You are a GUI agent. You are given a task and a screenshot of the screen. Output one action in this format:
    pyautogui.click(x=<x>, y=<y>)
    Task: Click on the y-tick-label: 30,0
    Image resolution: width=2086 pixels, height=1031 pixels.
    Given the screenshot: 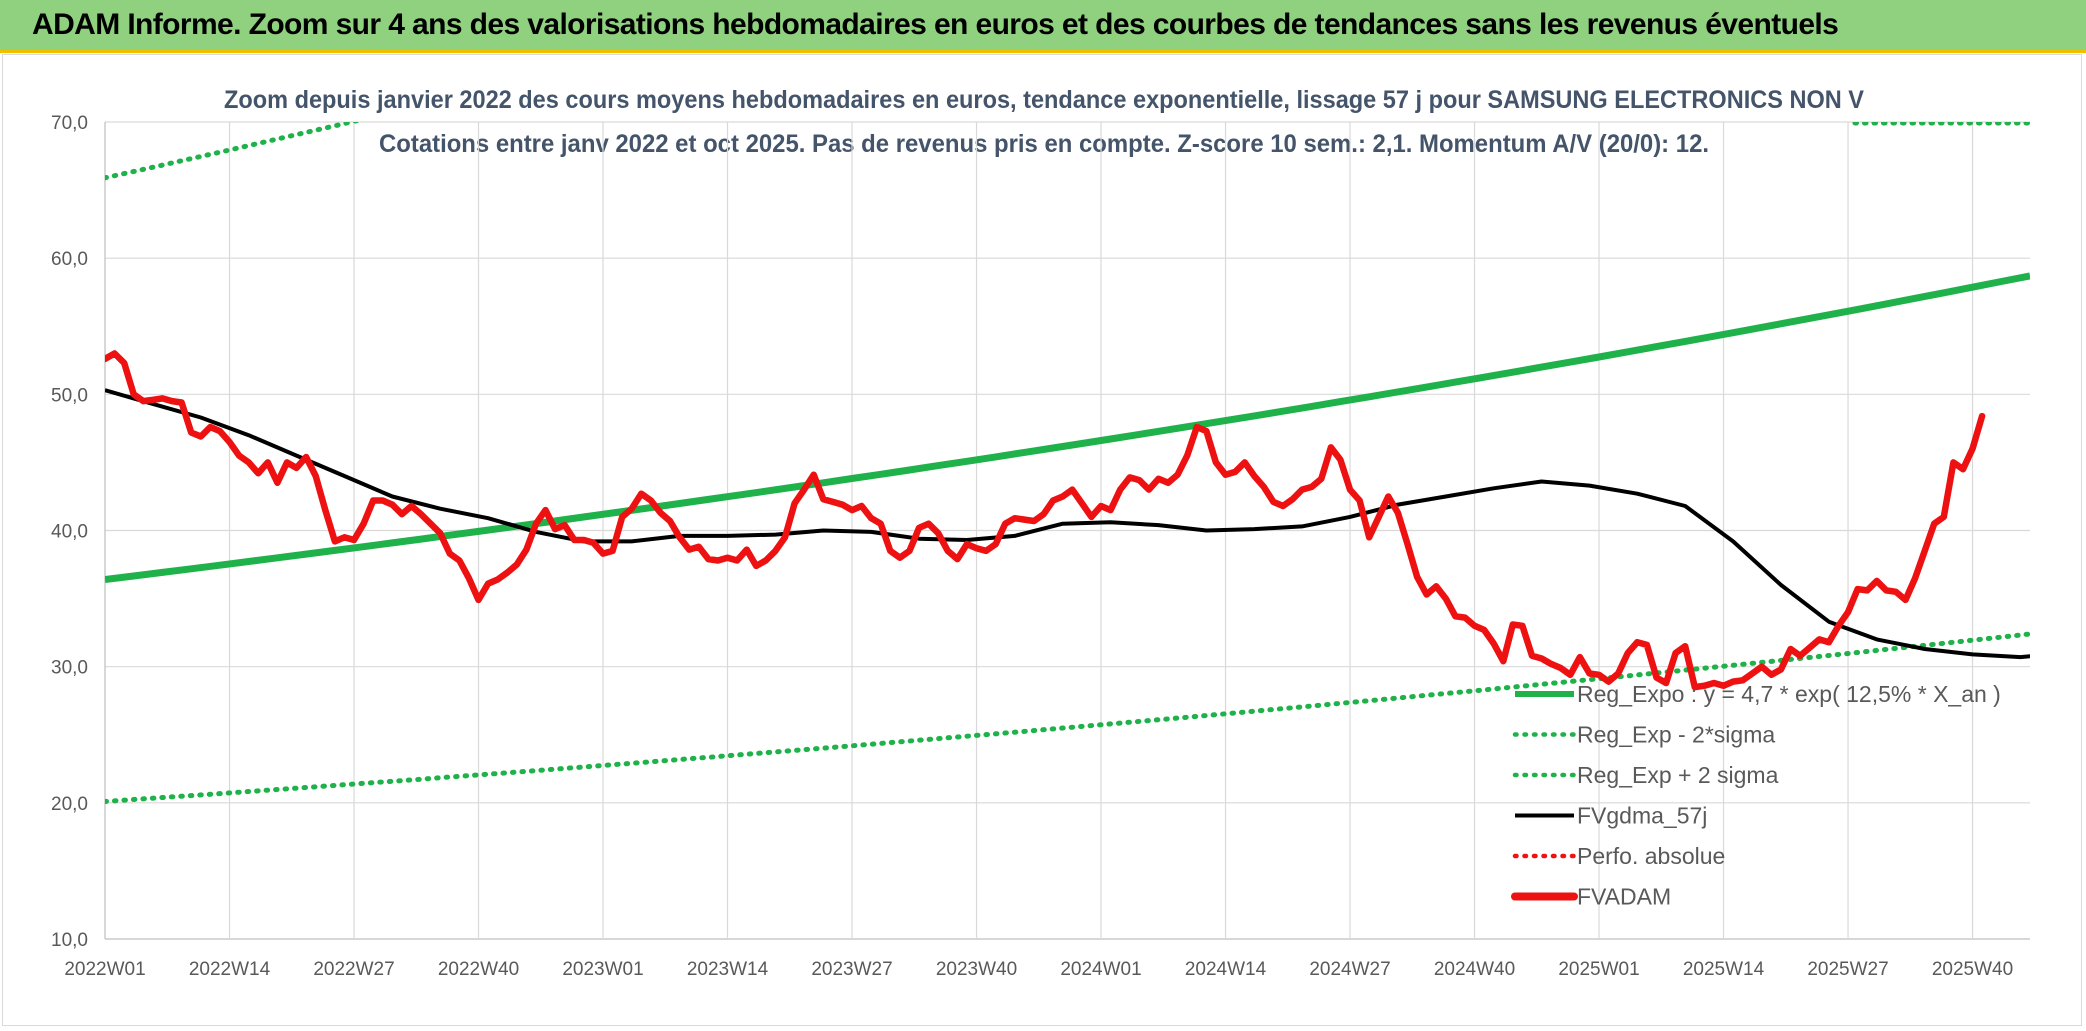 What is the action you would take?
    pyautogui.click(x=69, y=668)
    